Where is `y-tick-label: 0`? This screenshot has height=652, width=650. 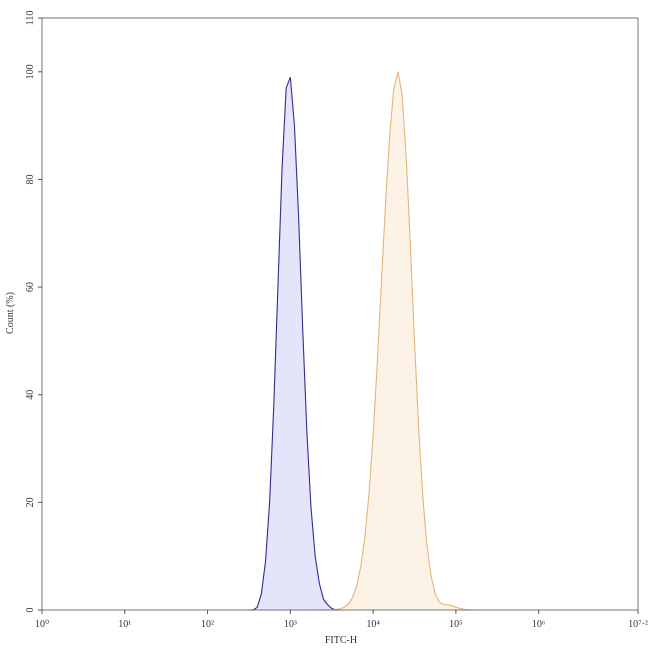 y-tick-label: 0 is located at coordinates (30, 610).